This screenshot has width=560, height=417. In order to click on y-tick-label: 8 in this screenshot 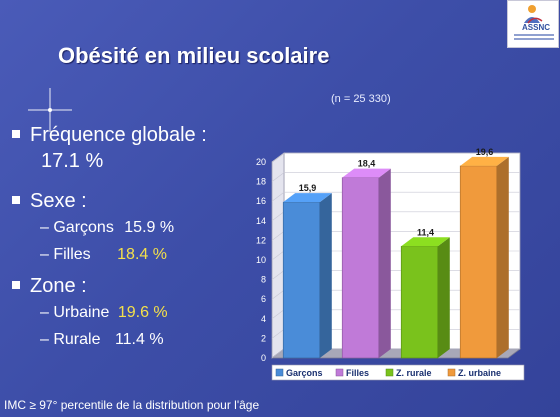, I will do `click(263, 280)`.